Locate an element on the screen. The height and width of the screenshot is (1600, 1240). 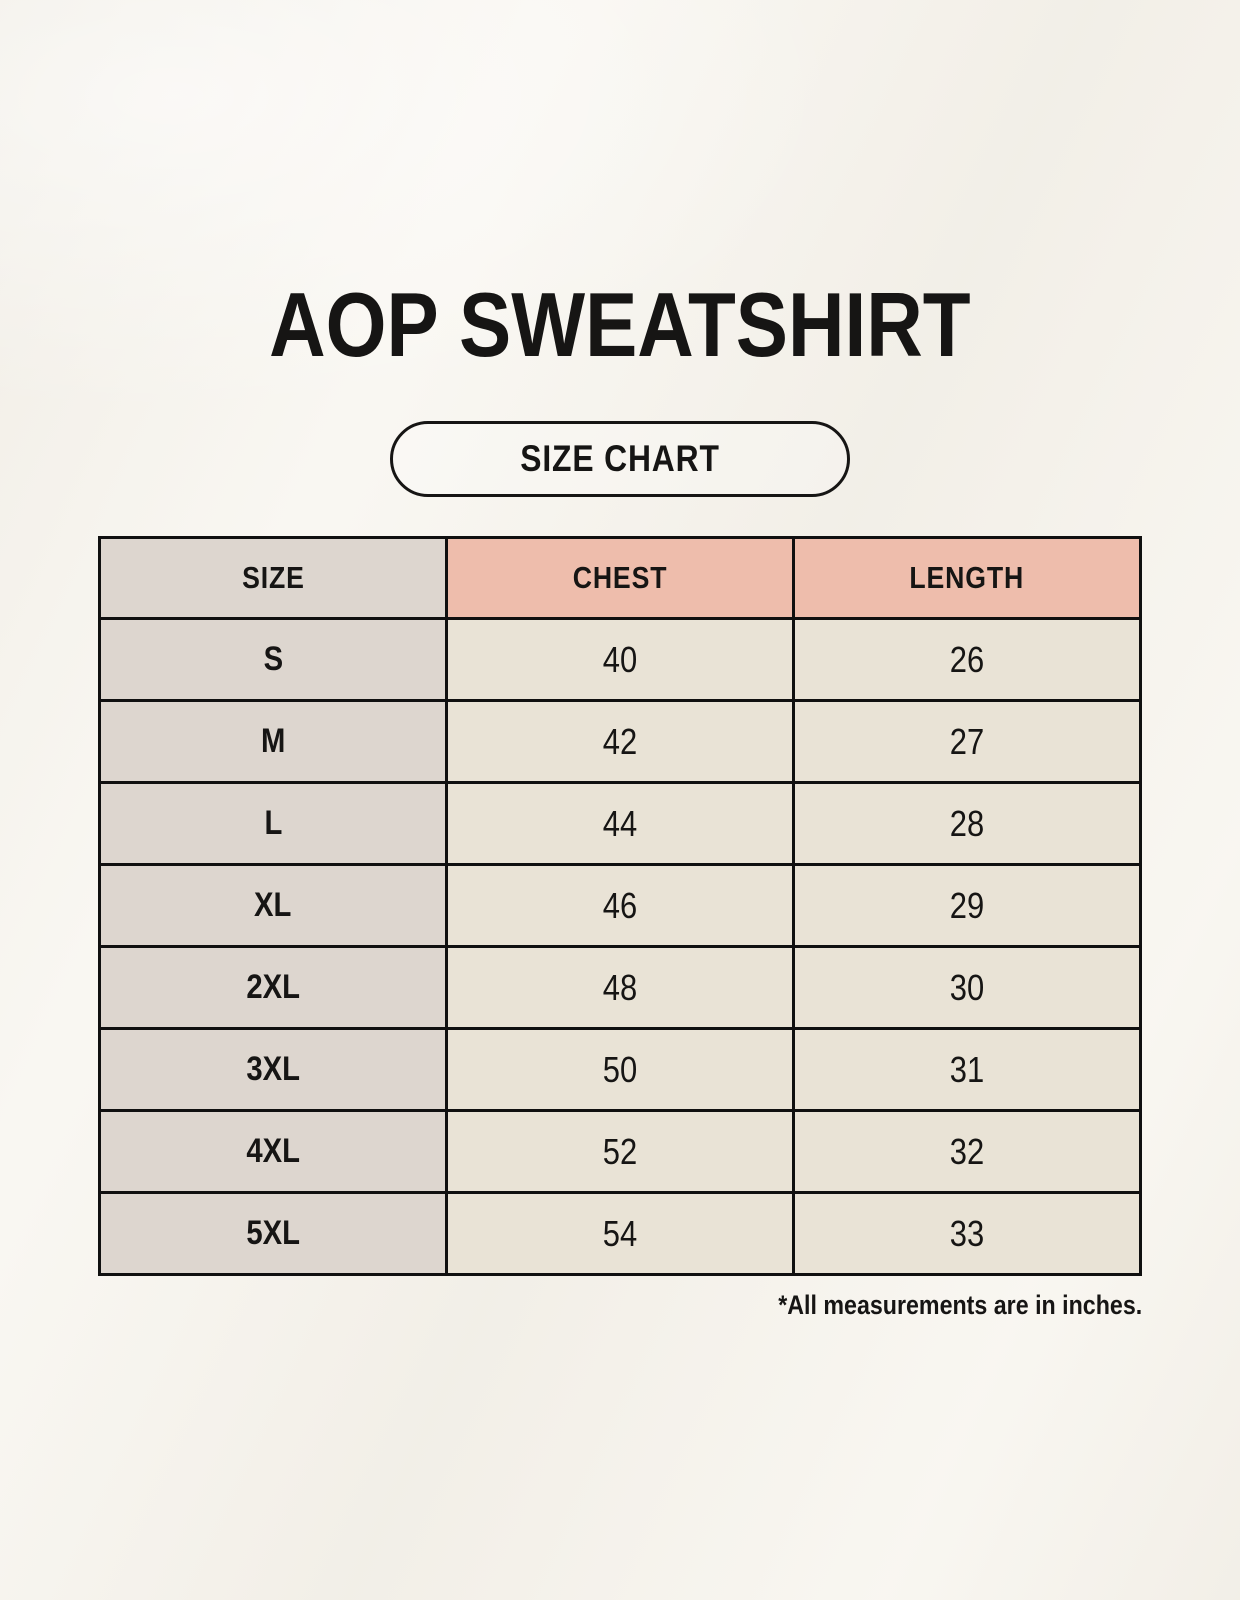
size-cell: 4XL is located at coordinates (273, 1151).